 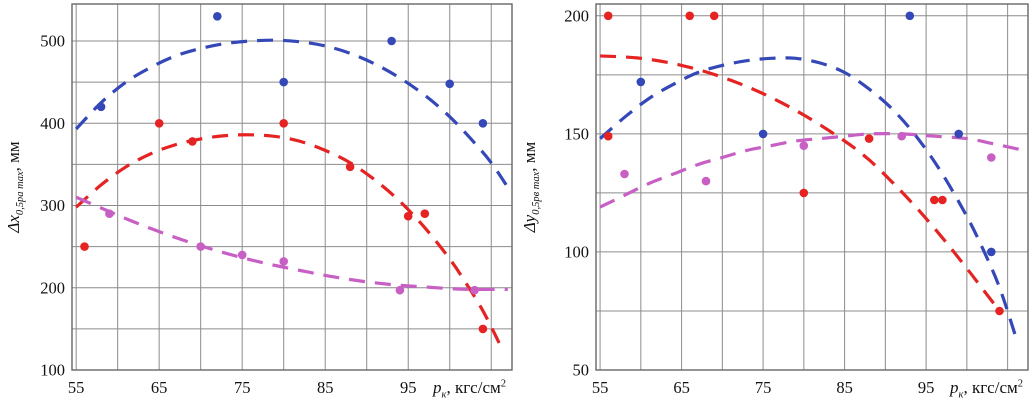 I want to click on y-axis-subscript: 0,5рв max, so click(x=537, y=193).